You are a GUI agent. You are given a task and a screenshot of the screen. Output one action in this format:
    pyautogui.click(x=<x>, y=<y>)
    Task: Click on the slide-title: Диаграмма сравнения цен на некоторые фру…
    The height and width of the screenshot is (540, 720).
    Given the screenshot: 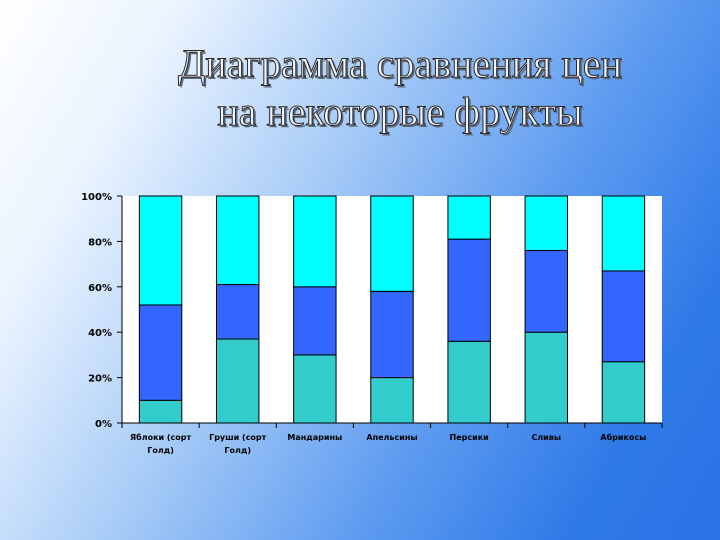 What is the action you would take?
    pyautogui.click(x=400, y=88)
    